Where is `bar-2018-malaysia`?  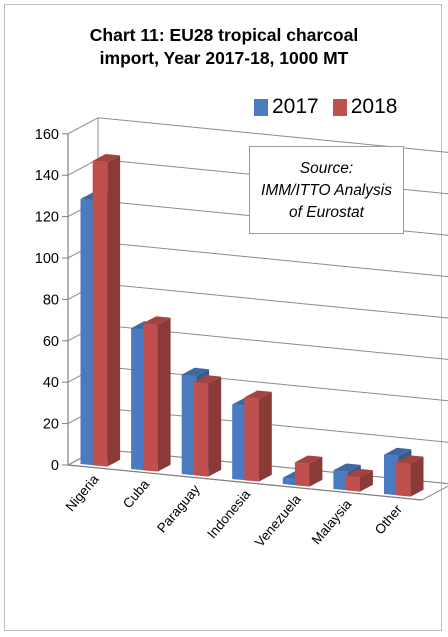
bar-2018-malaysia is located at coordinates (359, 480).